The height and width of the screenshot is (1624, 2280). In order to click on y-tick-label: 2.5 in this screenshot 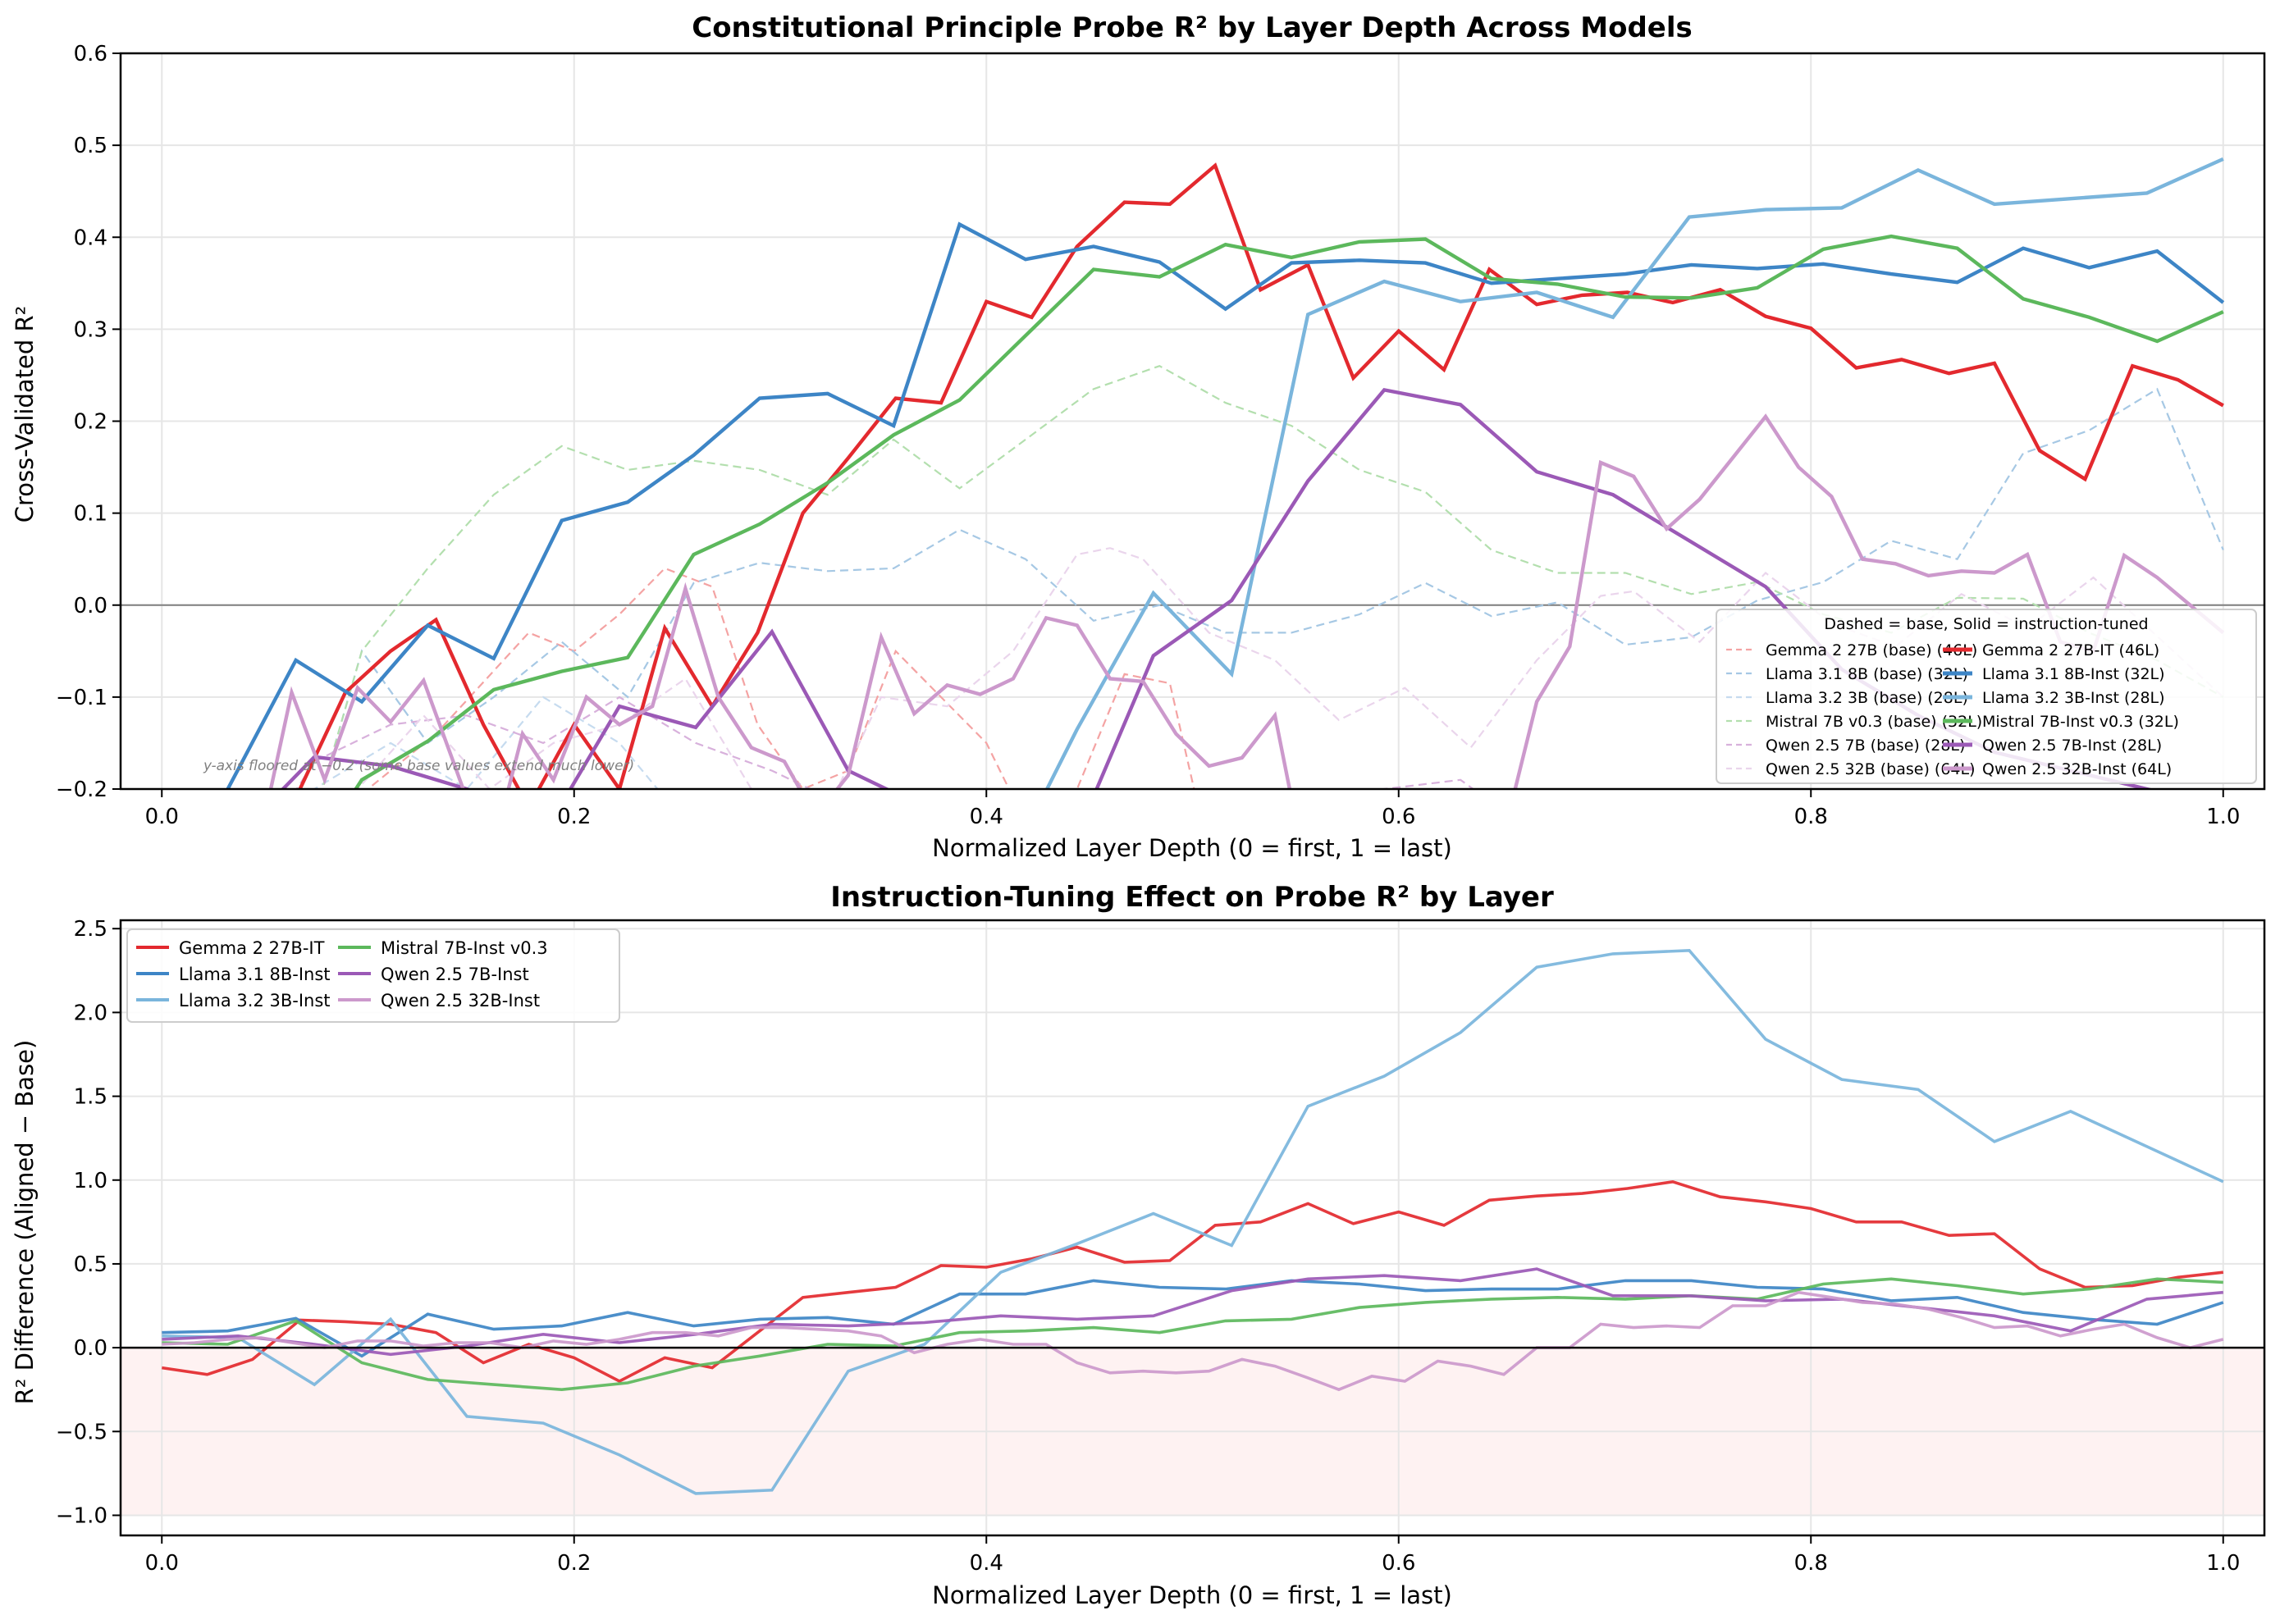, I will do `click(90, 929)`.